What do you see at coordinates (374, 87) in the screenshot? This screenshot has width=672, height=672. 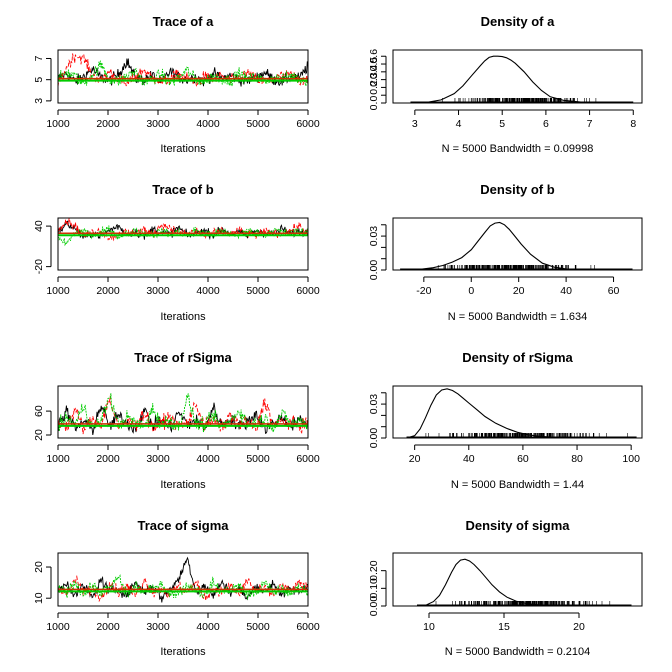 I see `y-tick-label: 0.2` at bounding box center [374, 87].